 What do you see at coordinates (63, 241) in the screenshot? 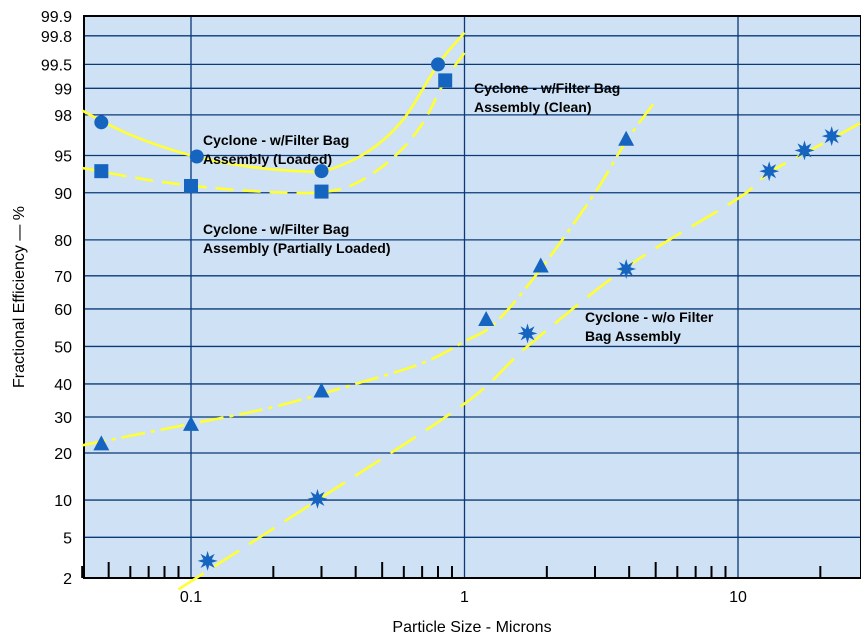
I see `y-tick-label: 80` at bounding box center [63, 241].